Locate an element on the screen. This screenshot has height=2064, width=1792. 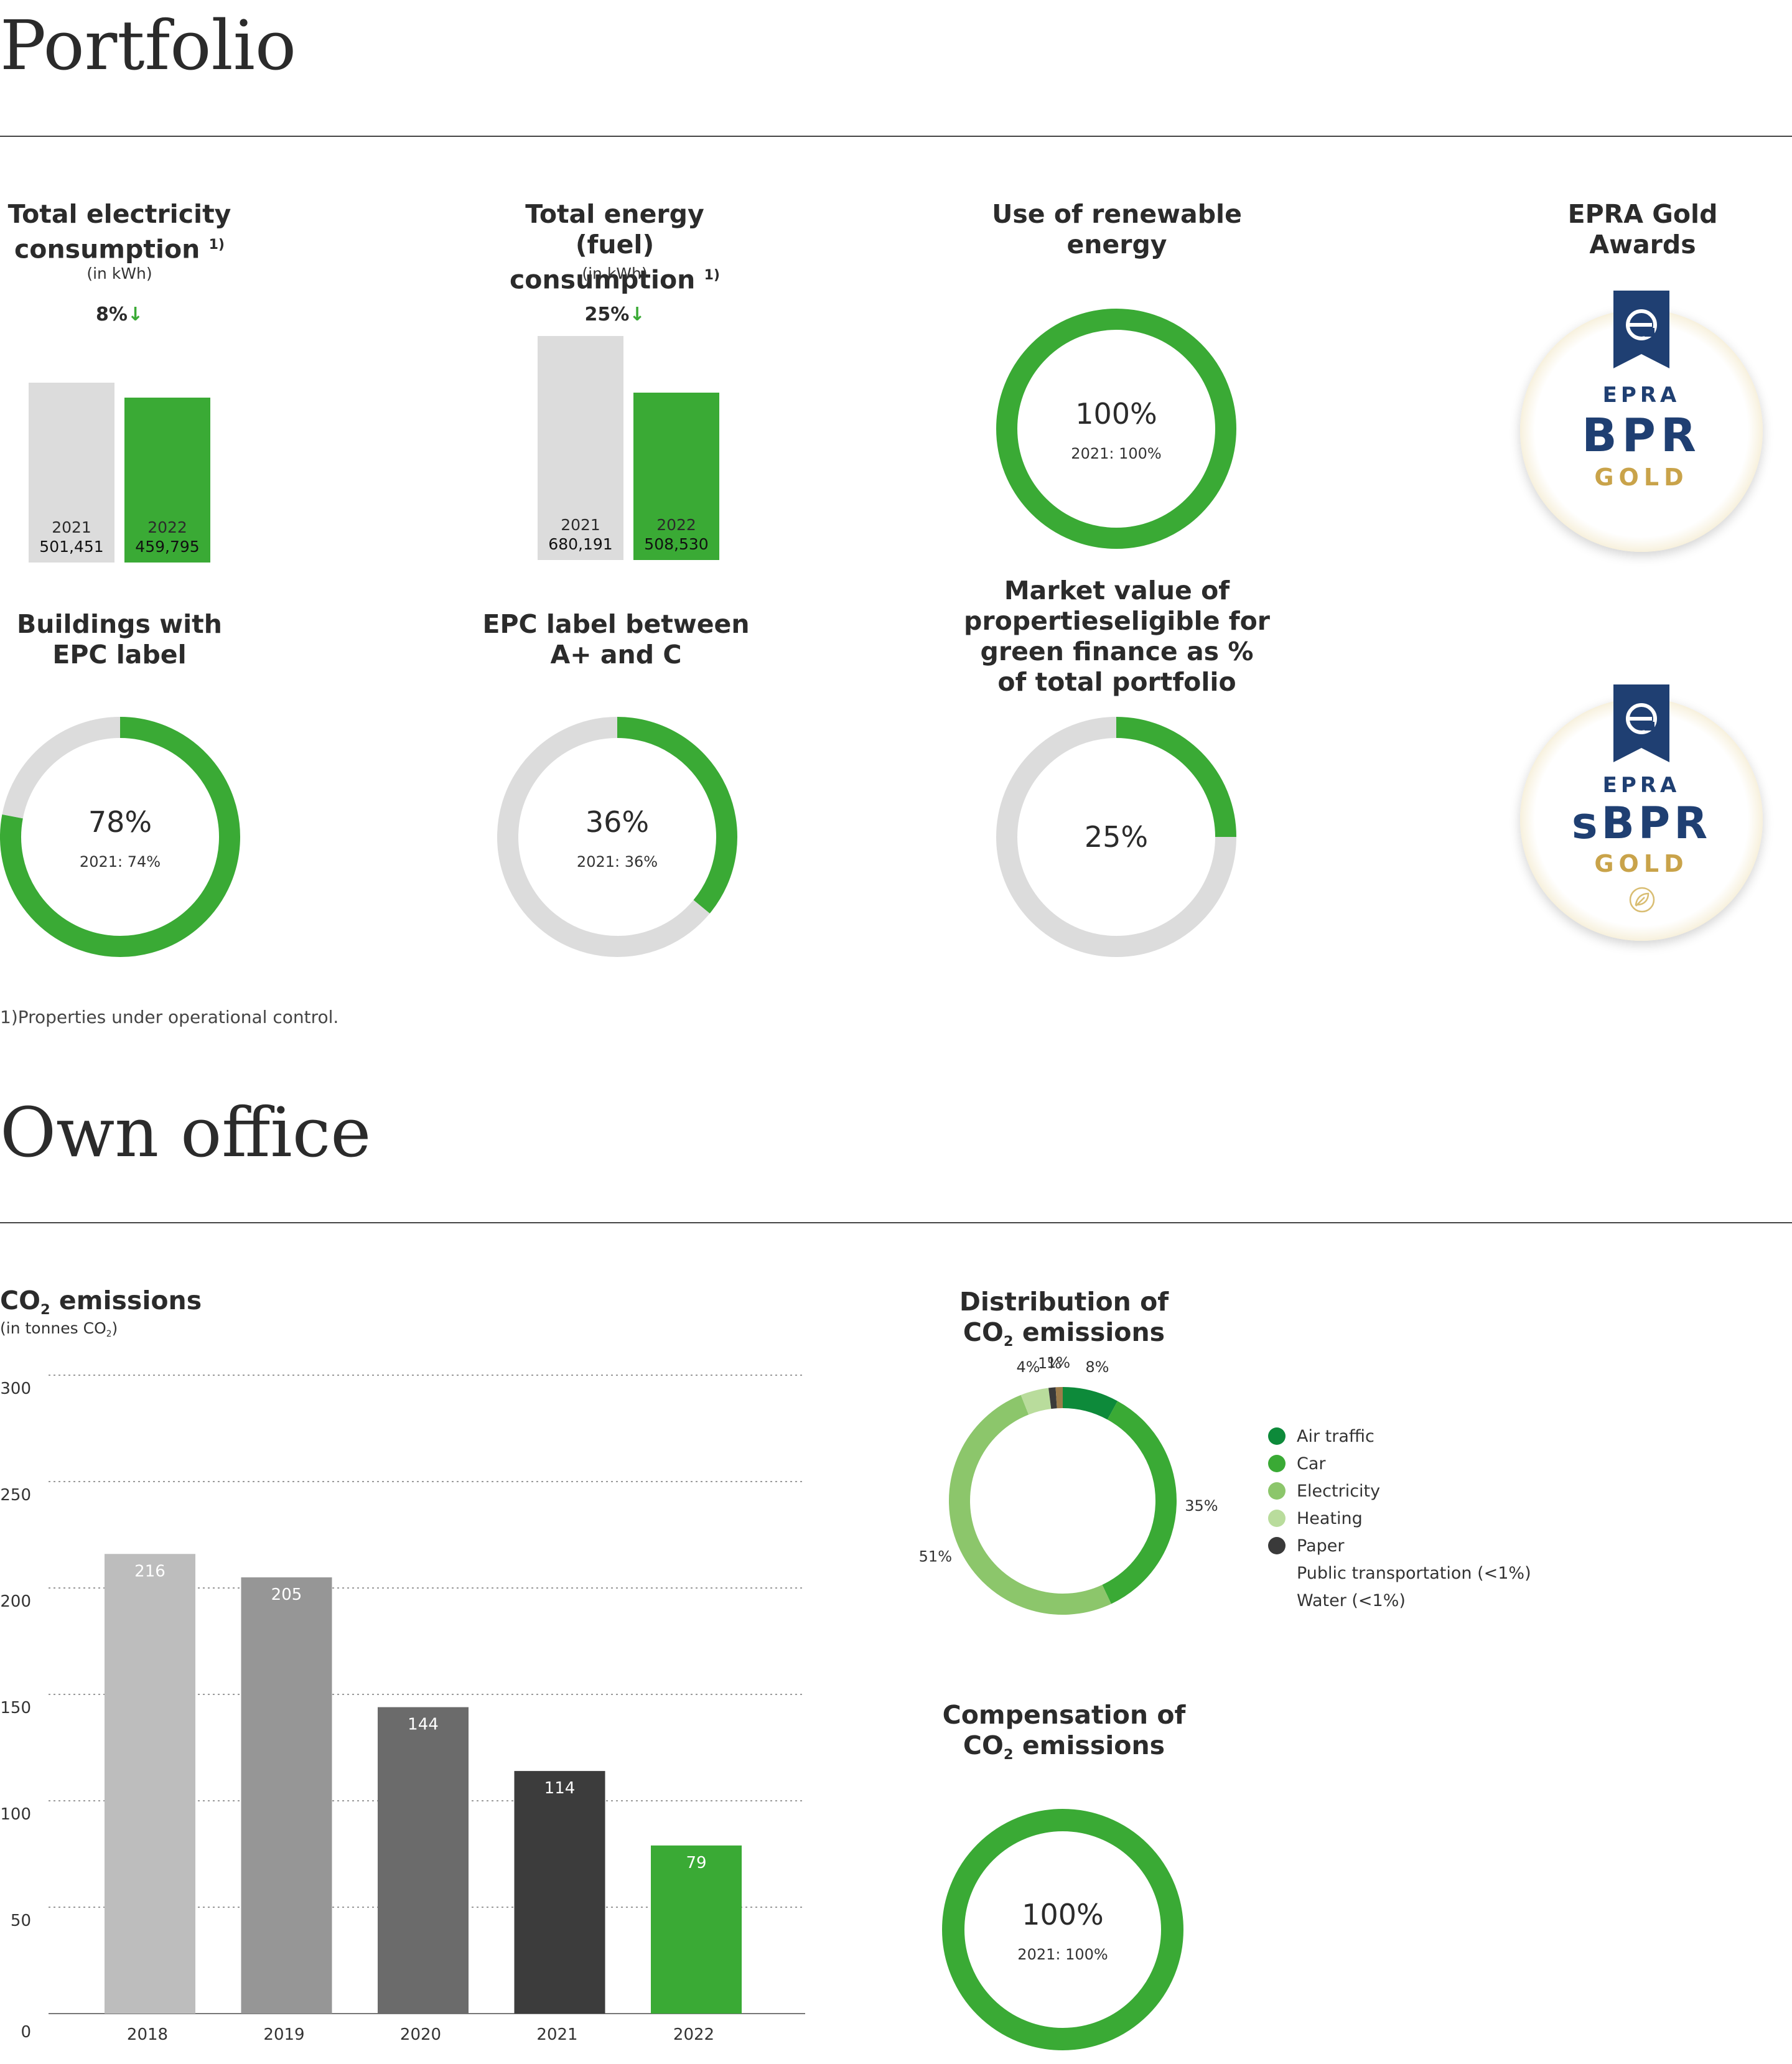
donut-previous-label: 2021: 100% is located at coordinates (1062, 1955).